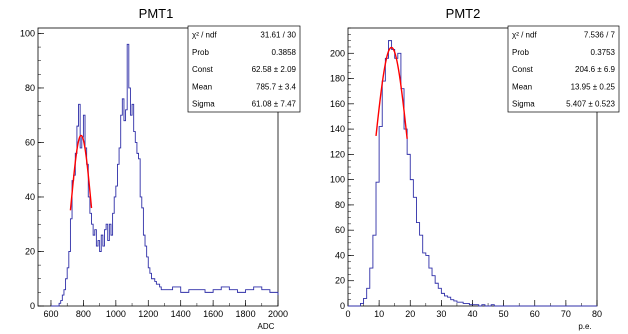 The image size is (628, 334). What do you see at coordinates (347, 314) in the screenshot?
I see `x-tick-label: 0` at bounding box center [347, 314].